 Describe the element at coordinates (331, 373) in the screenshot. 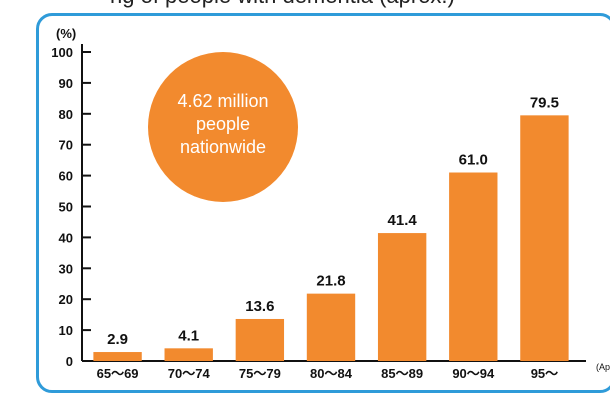

I see `x-category-label: 80～84` at that location.